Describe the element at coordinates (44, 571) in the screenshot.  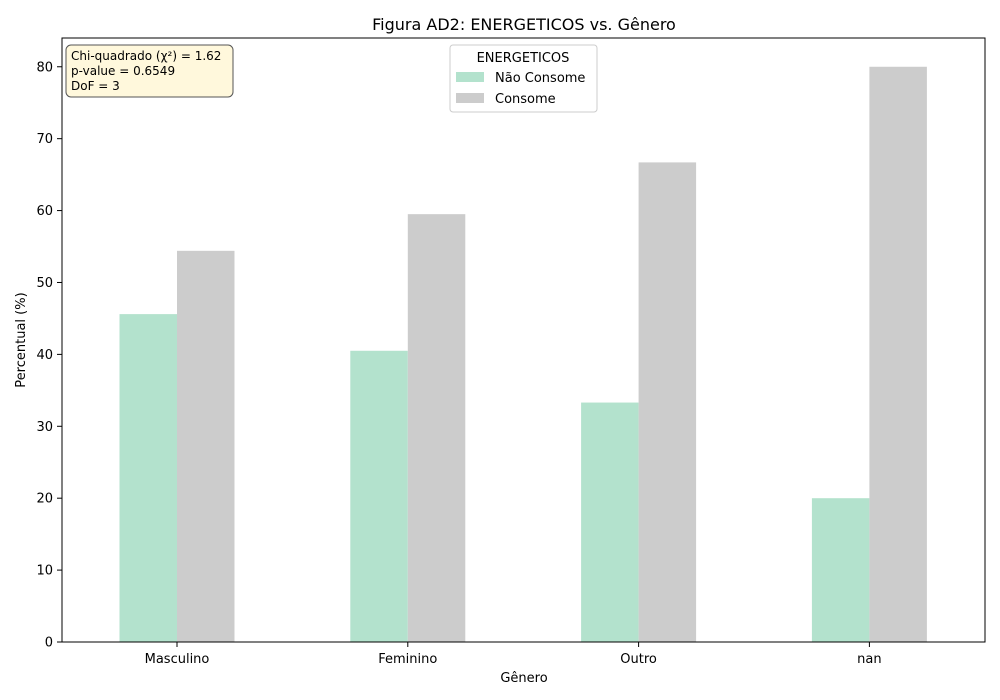
I see `y-tick-label-10: 10` at that location.